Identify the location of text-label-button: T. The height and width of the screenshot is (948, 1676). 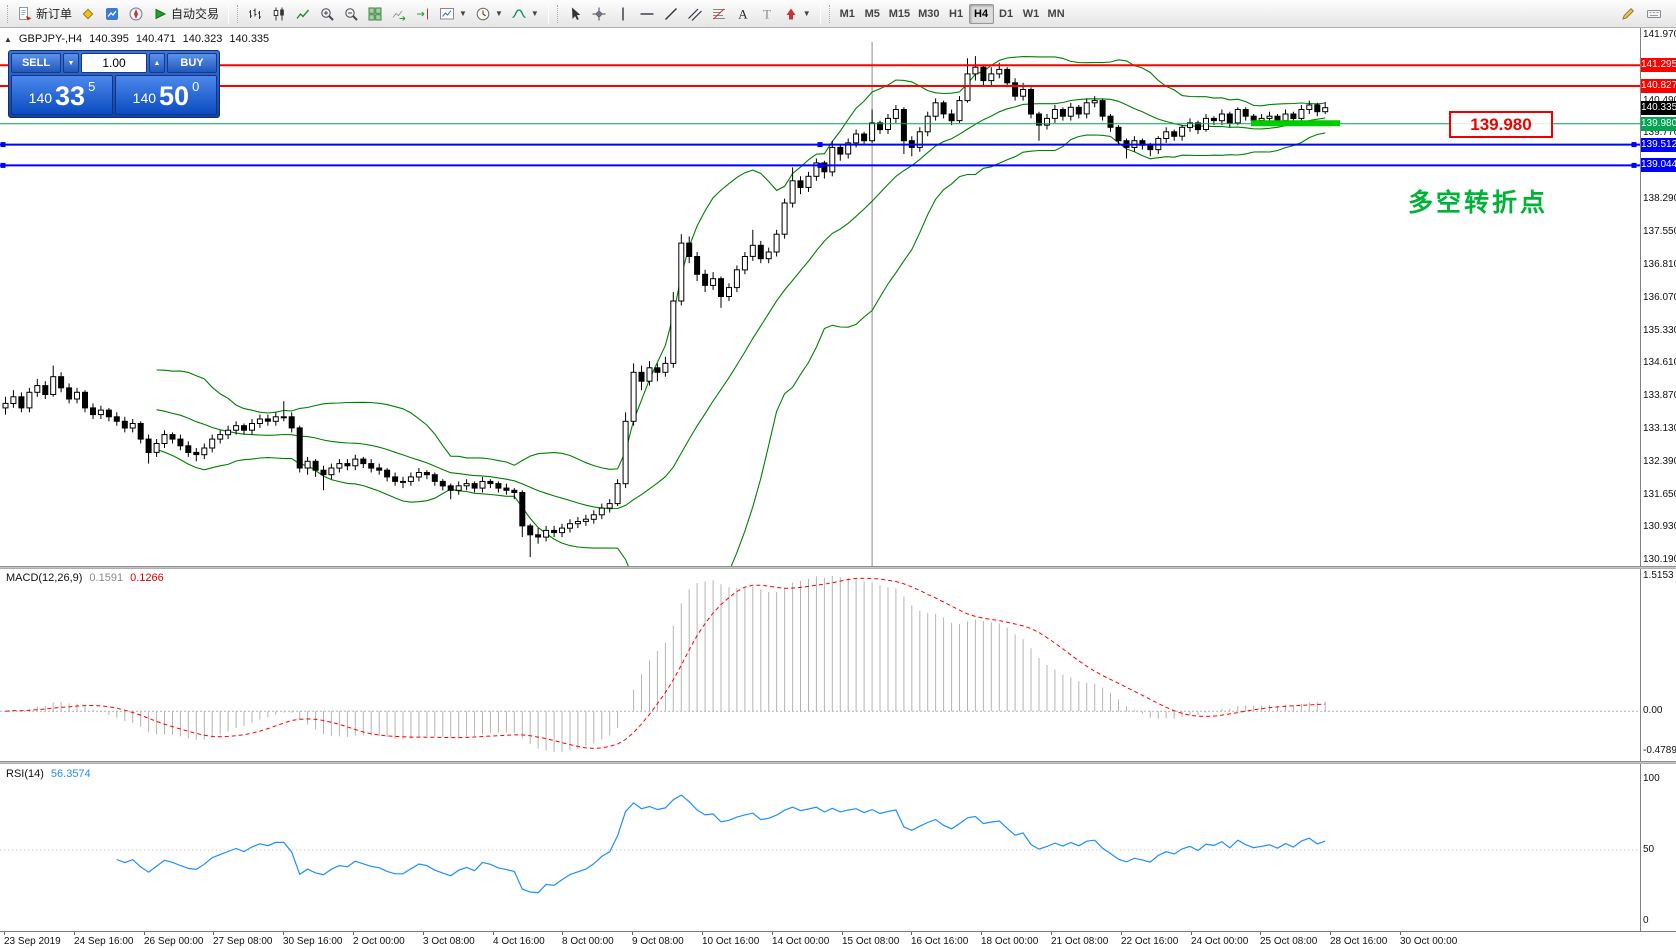
(767, 14).